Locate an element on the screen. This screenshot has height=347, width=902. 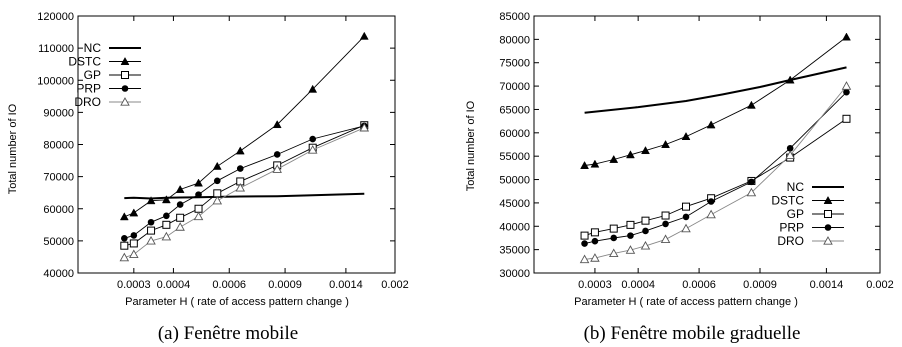
chart-b-xtick-label: 0.0004 is located at coordinates (638, 285).